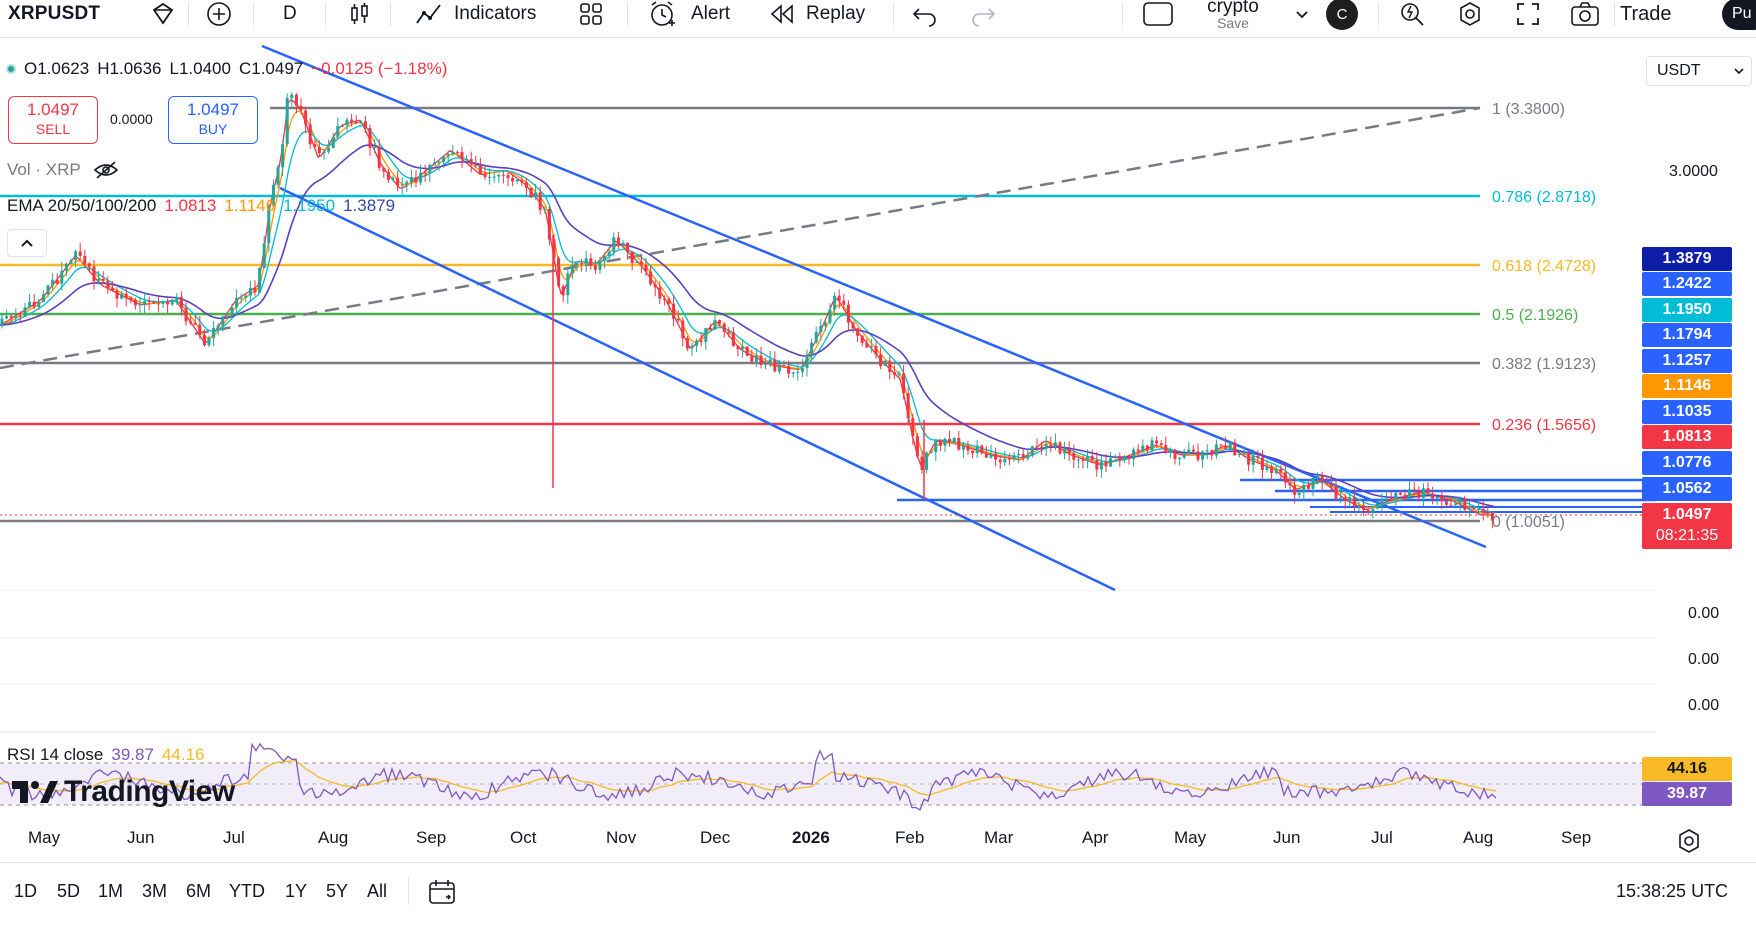 This screenshot has width=1756, height=929. What do you see at coordinates (1646, 13) in the screenshot?
I see `trade-button: Trade` at bounding box center [1646, 13].